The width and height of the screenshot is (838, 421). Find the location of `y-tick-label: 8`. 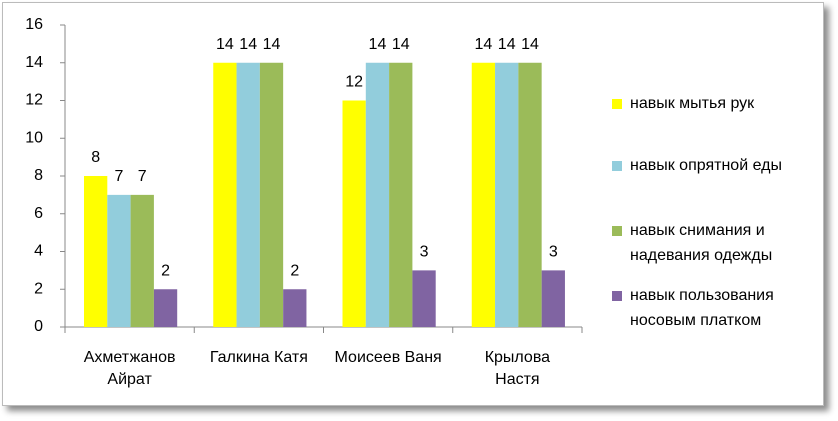

y-tick-label: 8 is located at coordinates (38, 175).